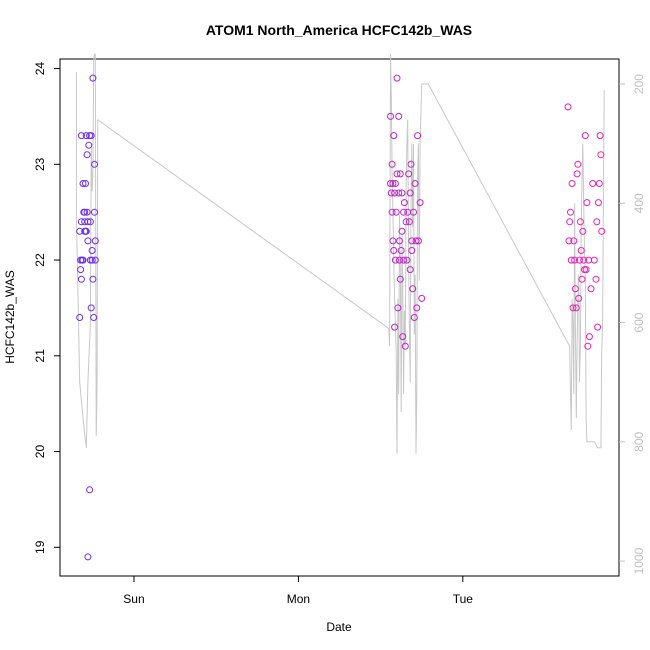  What do you see at coordinates (463, 599) in the screenshot?
I see `x-tick-label: Tue` at bounding box center [463, 599].